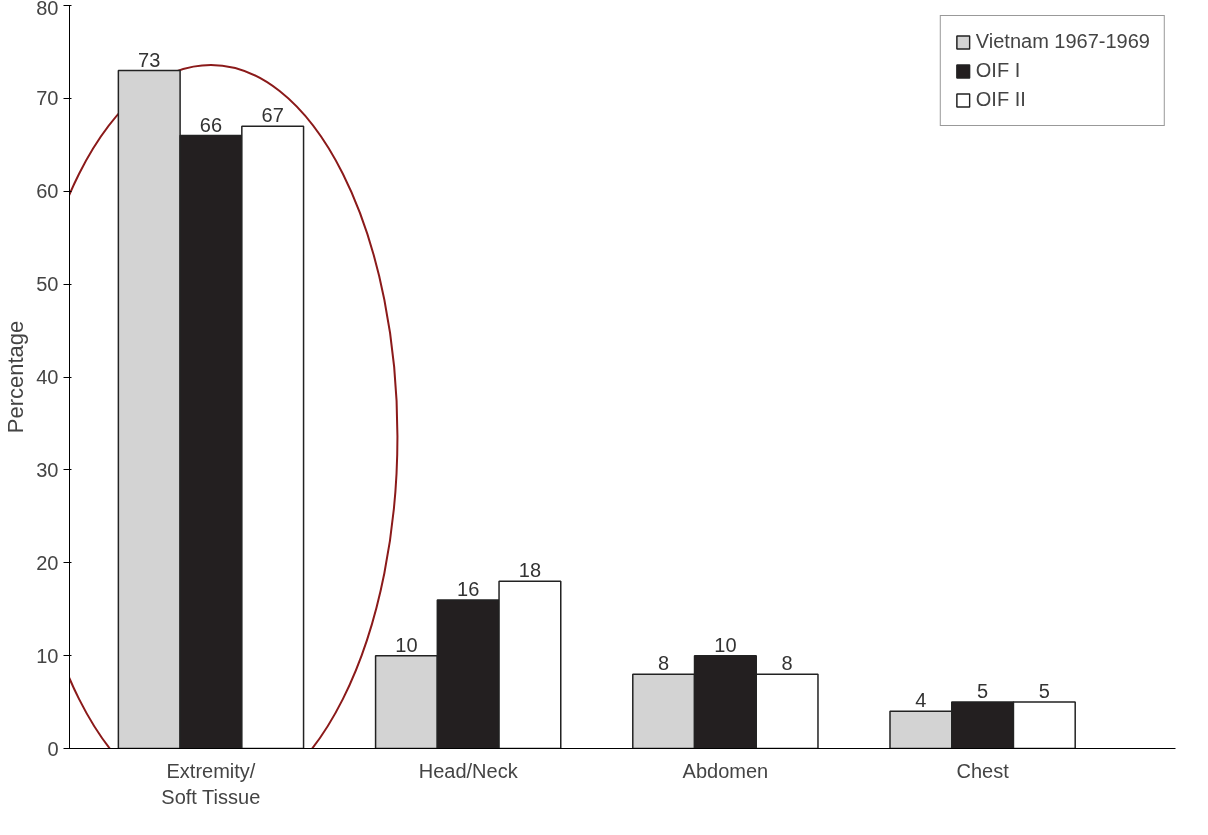 The height and width of the screenshot is (835, 1208). I want to click on y-axis-title: Percentage, so click(16, 377).